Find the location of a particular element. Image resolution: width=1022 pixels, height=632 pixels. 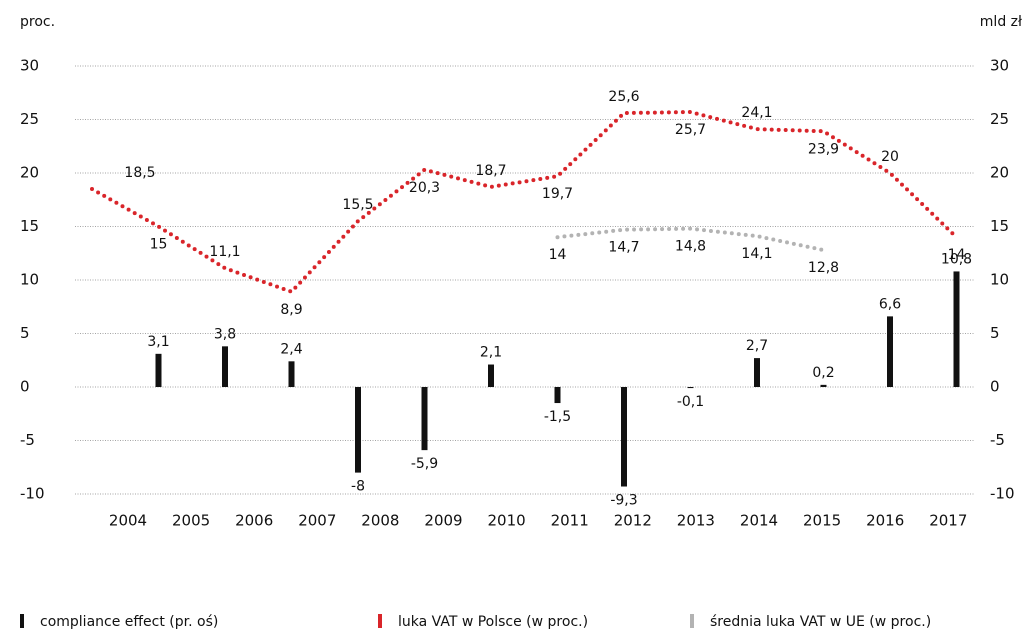

legend-label: średnia luka VAT w UE (w proc.) is located at coordinates (820, 622).